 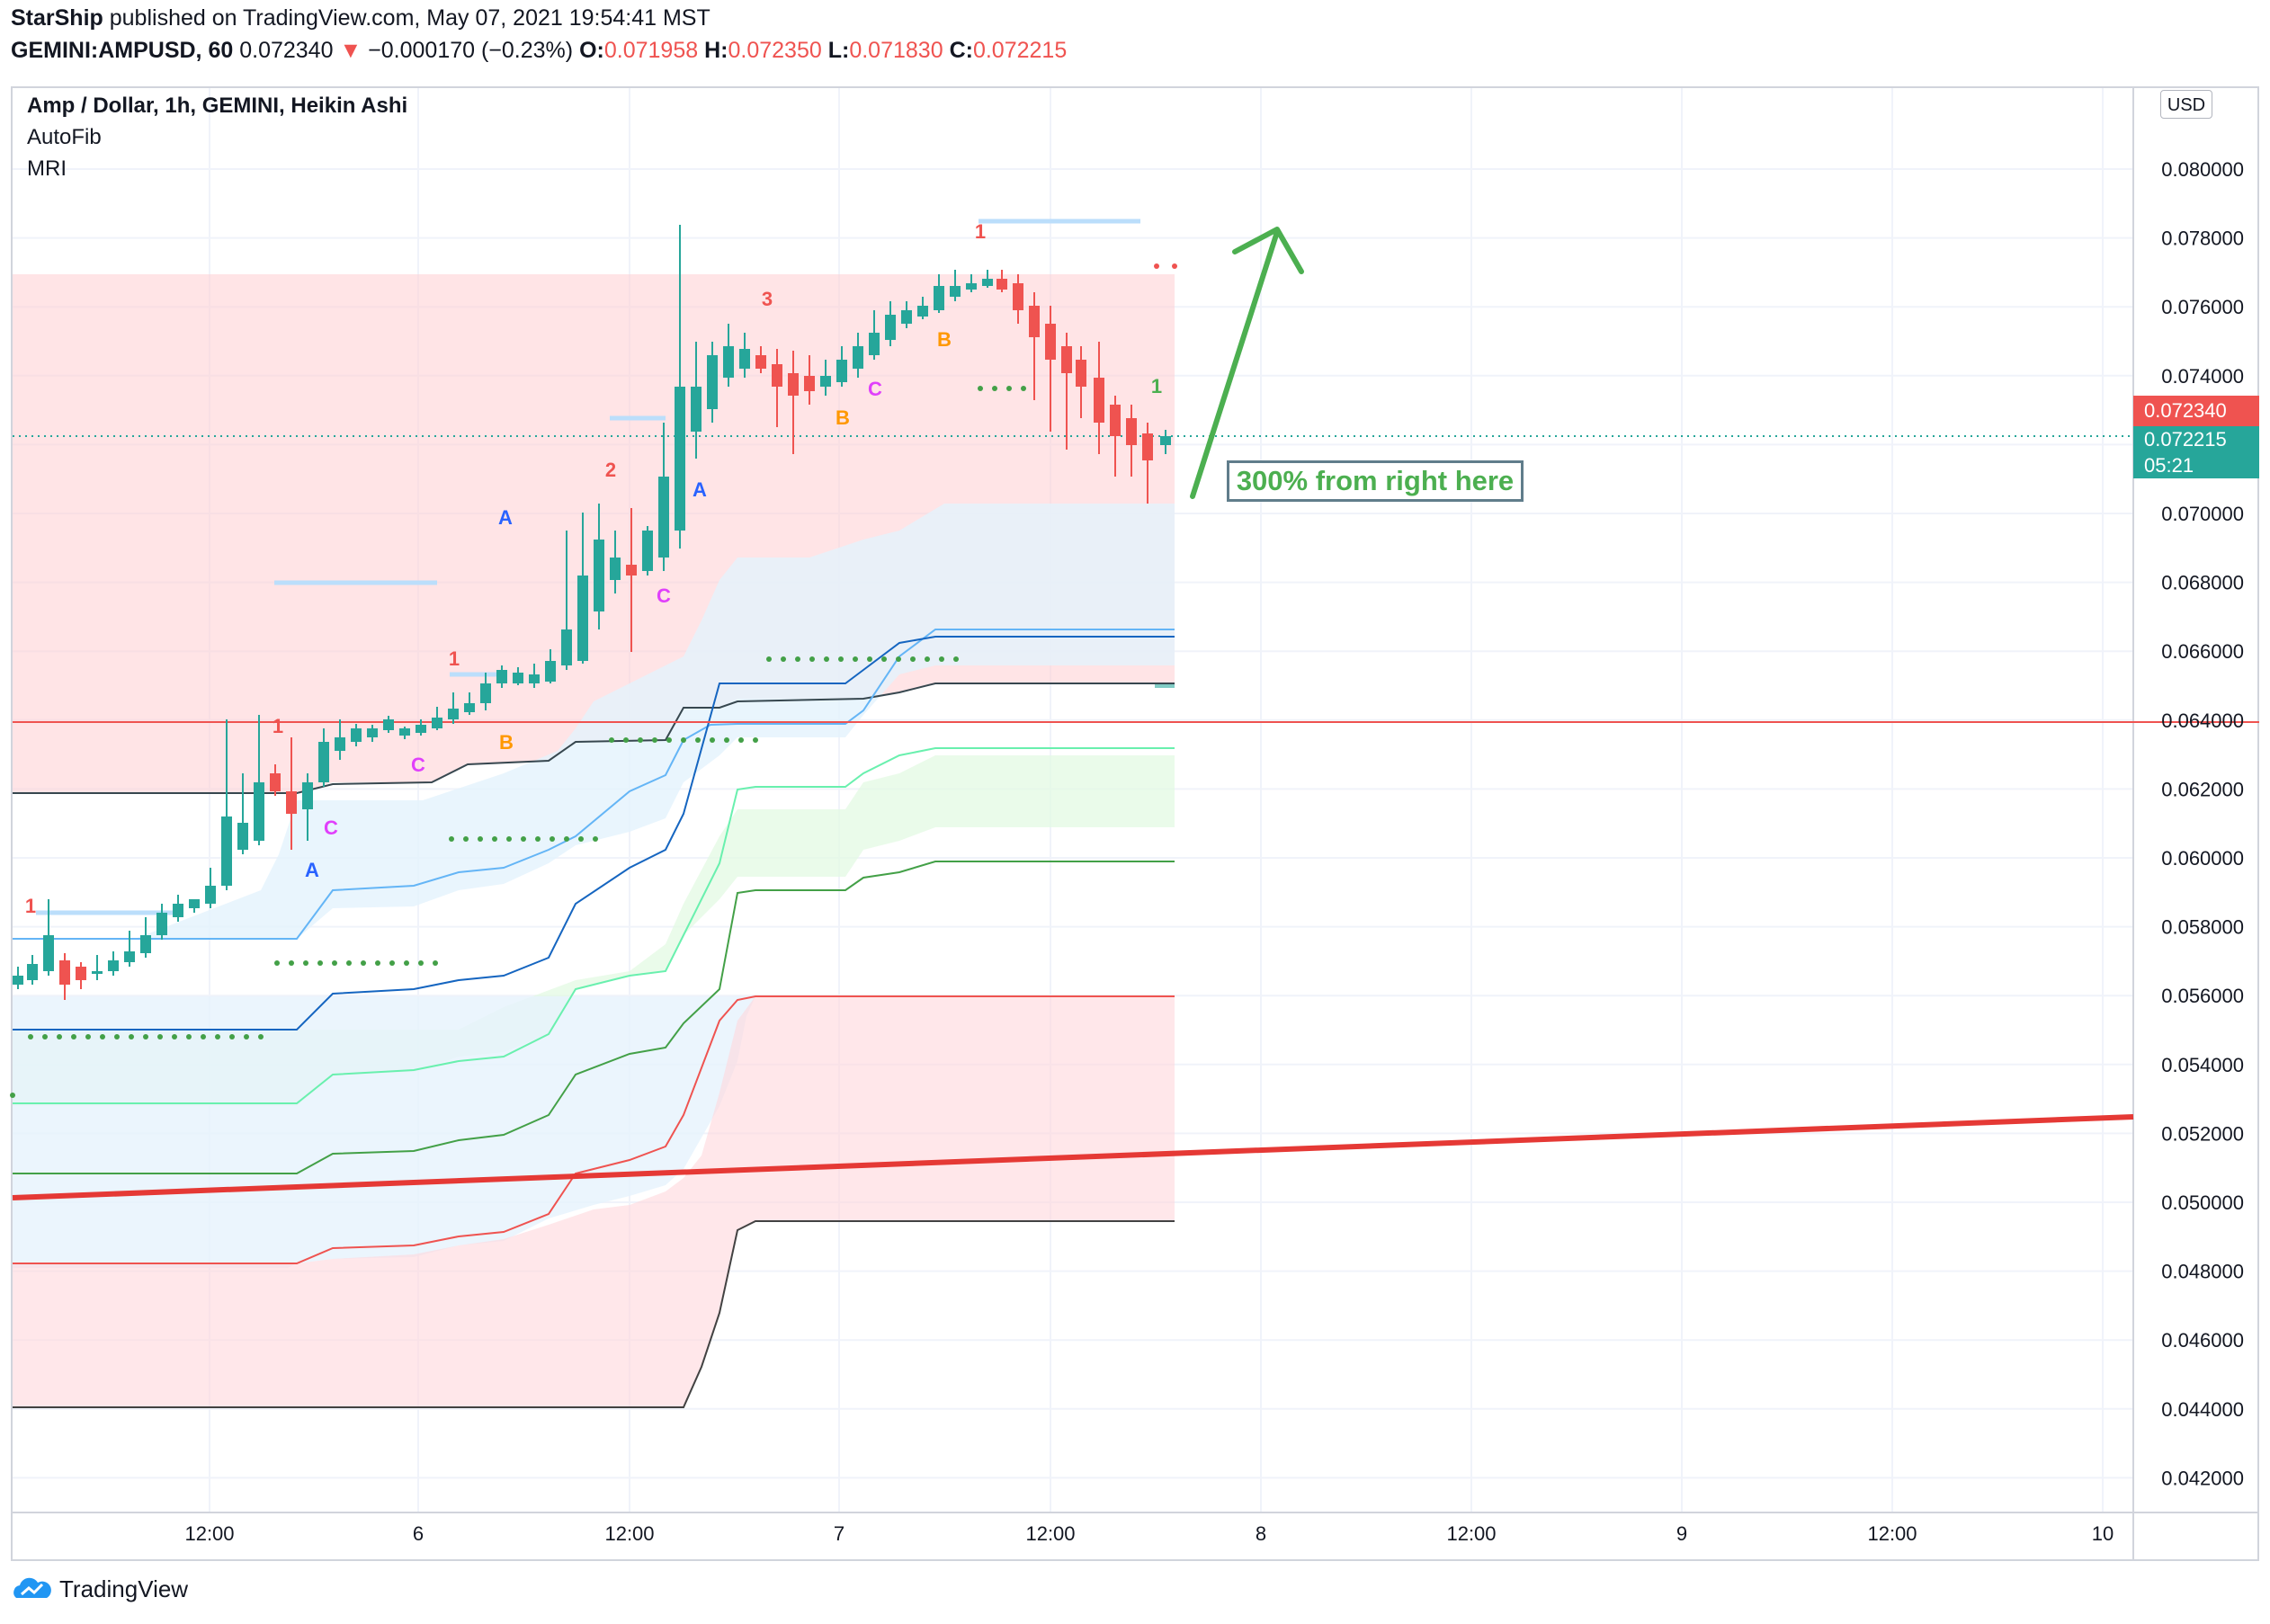 I want to click on legend-title: Amp / Dollar, 1h, GEMINI, Heikin Ashi, so click(x=217, y=106).